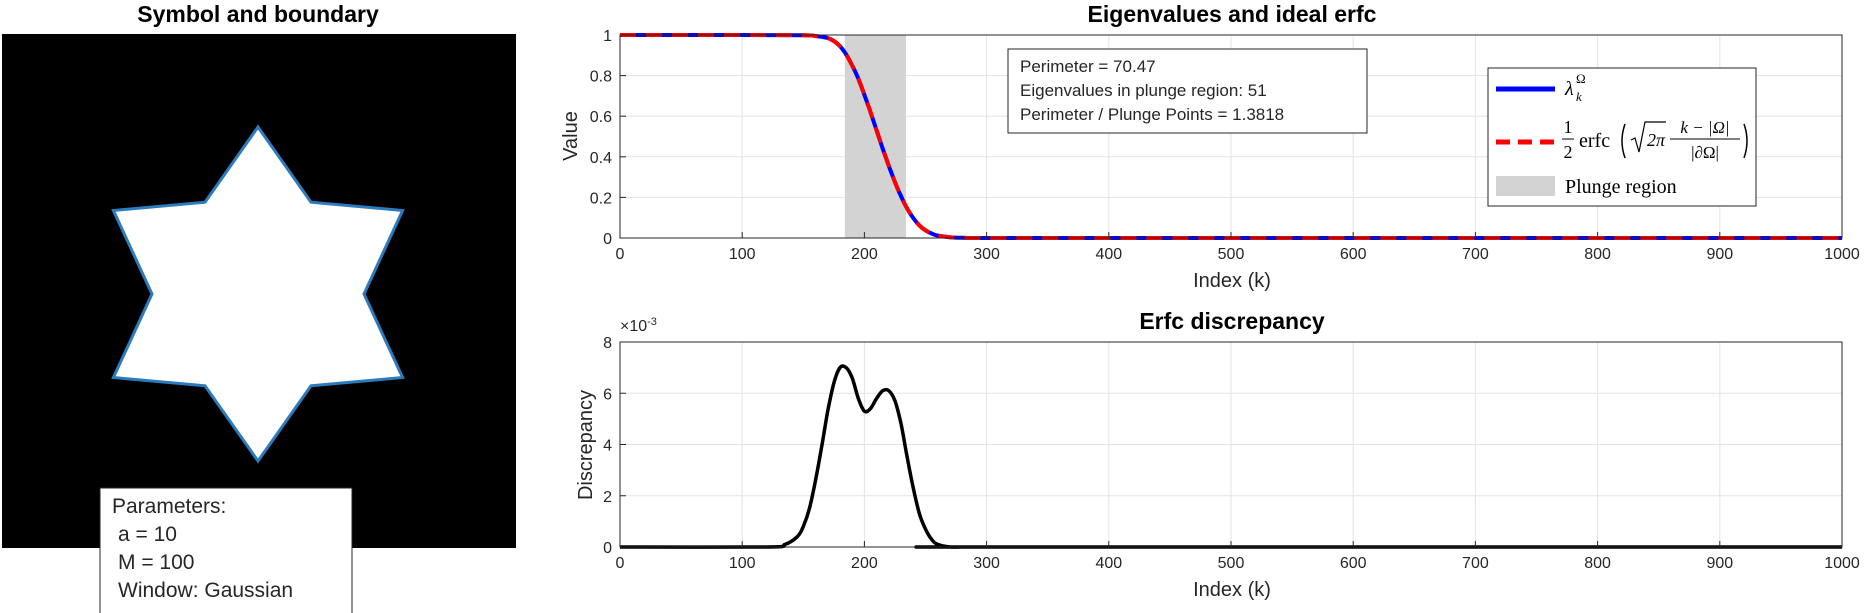  I want to click on eigen-title: Eigenvalues and ideal erfc, so click(1232, 14).